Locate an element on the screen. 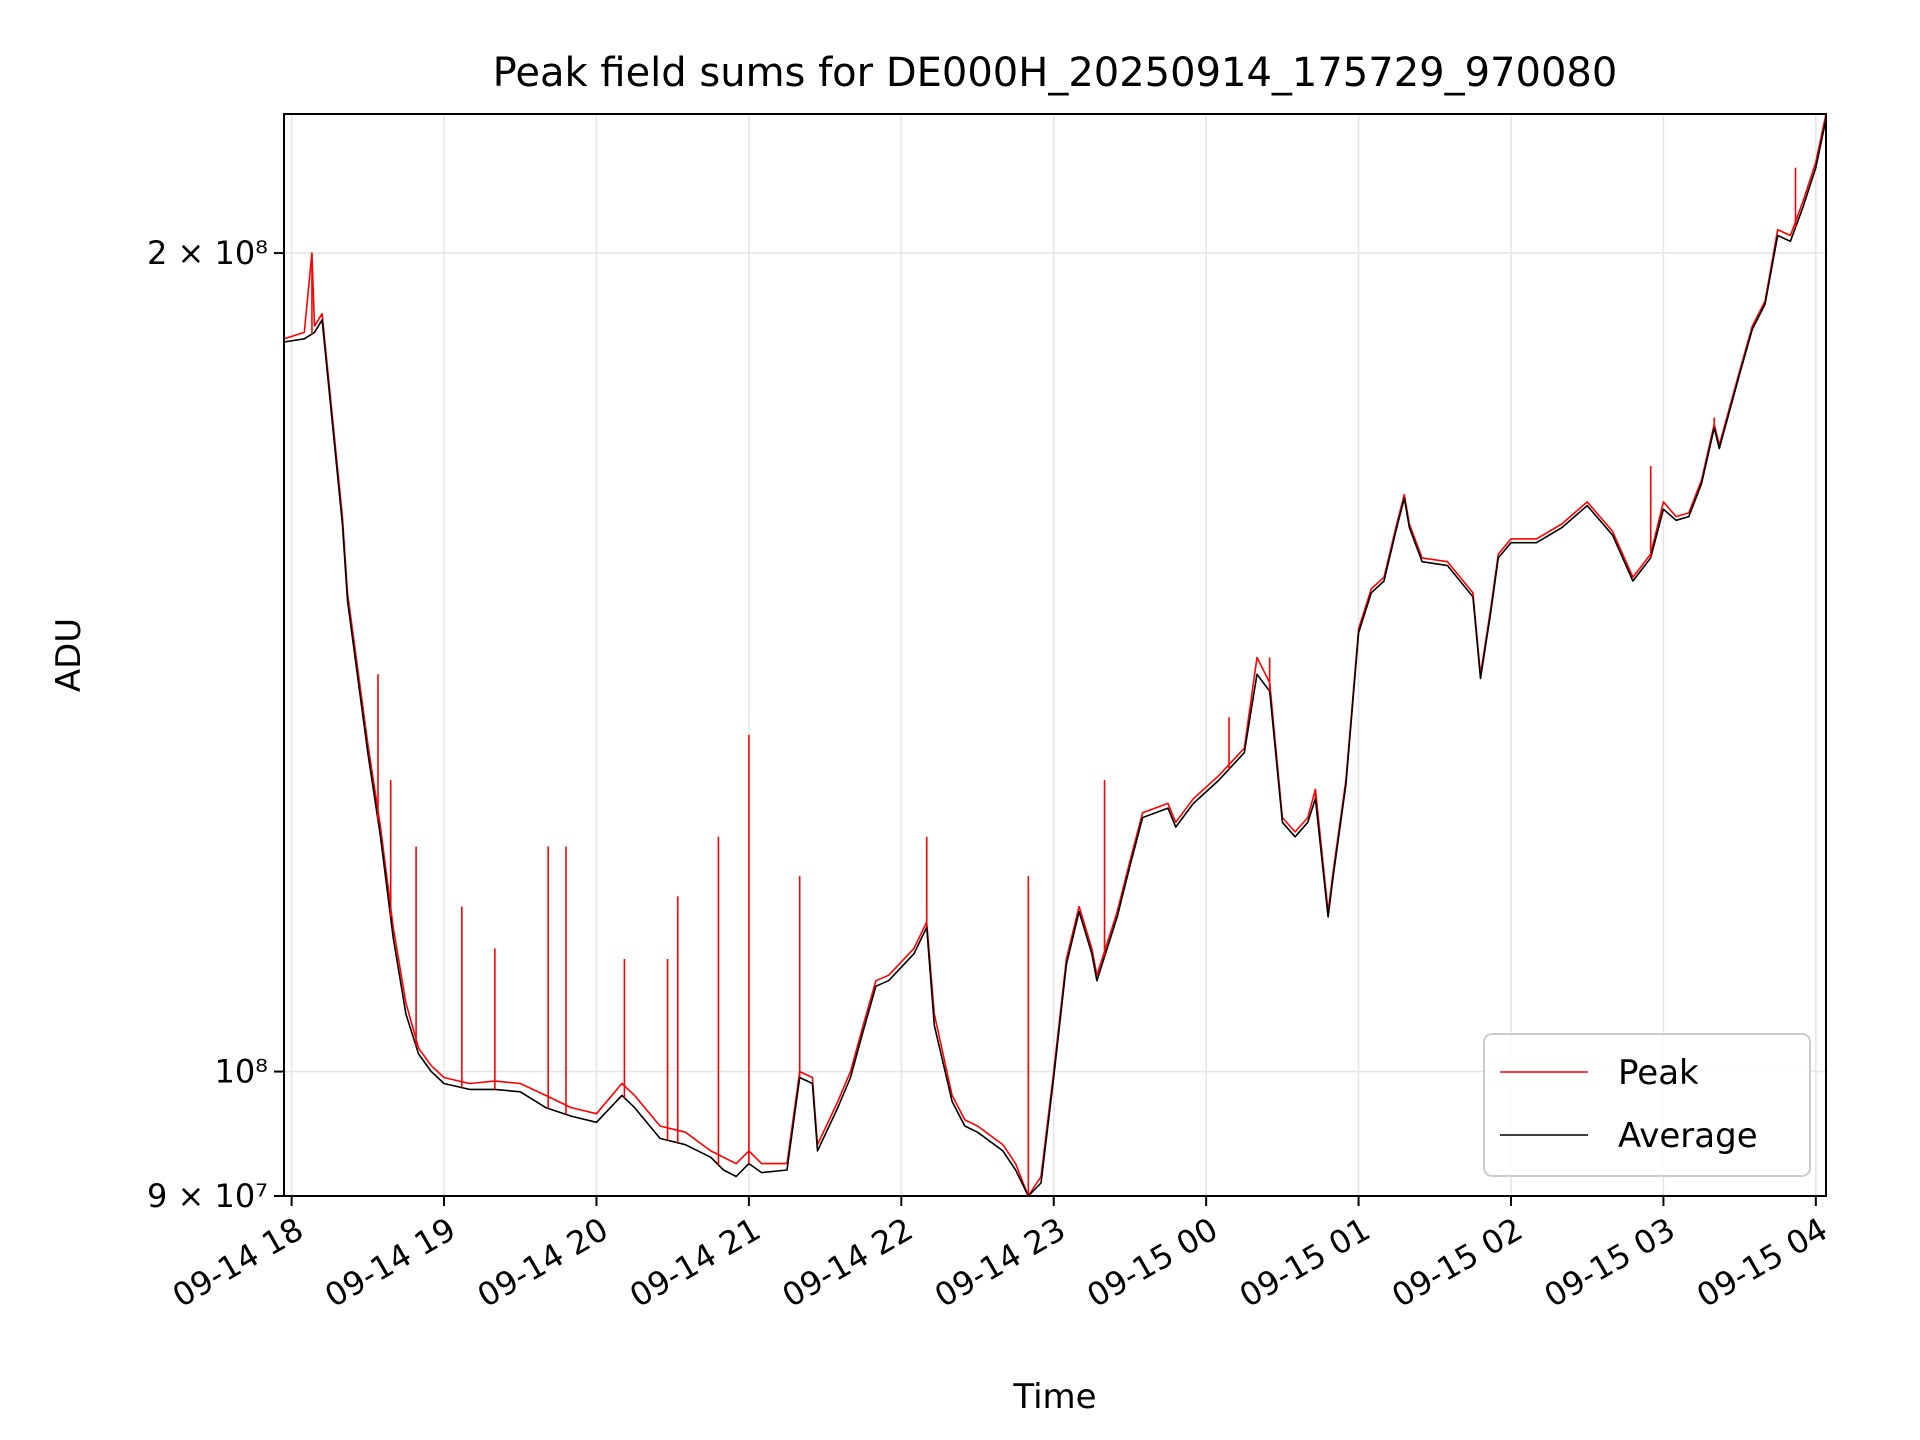 This screenshot has height=1440, width=1920. legend: Peak Average is located at coordinates (1647, 1105).